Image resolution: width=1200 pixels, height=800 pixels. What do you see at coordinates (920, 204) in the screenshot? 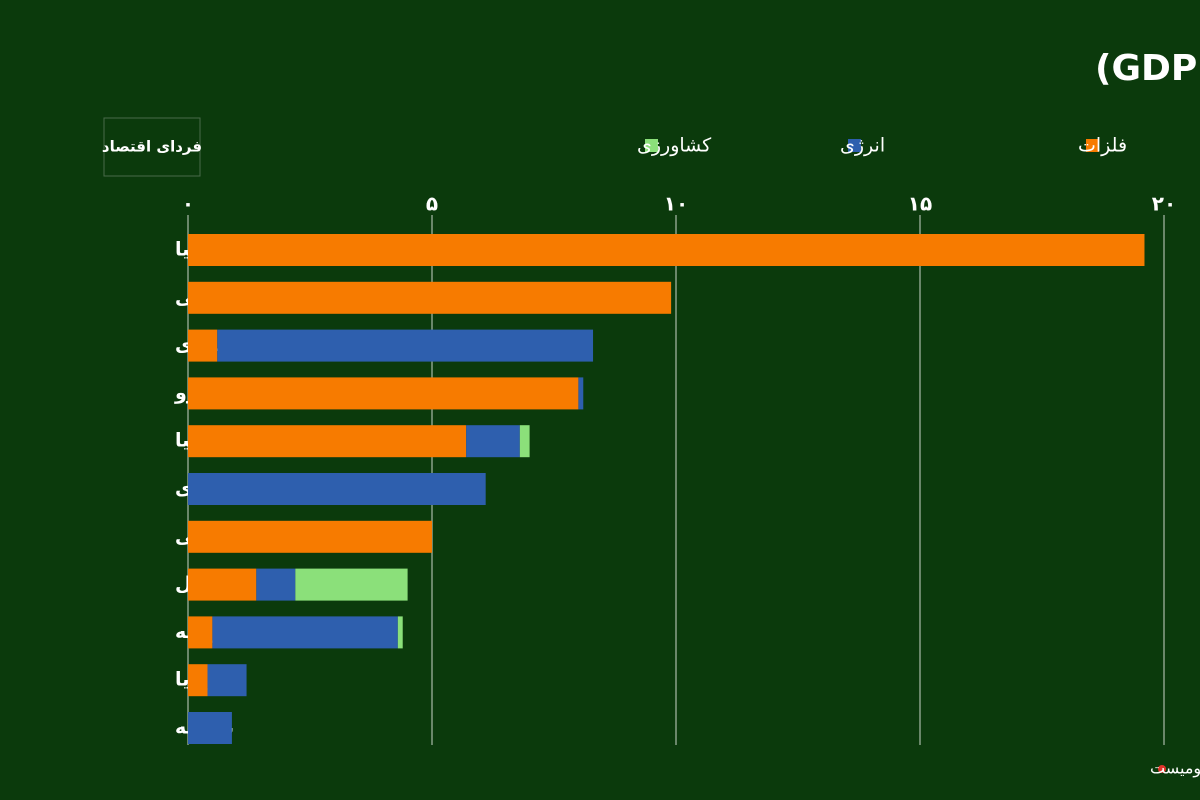
I see `x-tick-label: ۱۵` at bounding box center [920, 204].